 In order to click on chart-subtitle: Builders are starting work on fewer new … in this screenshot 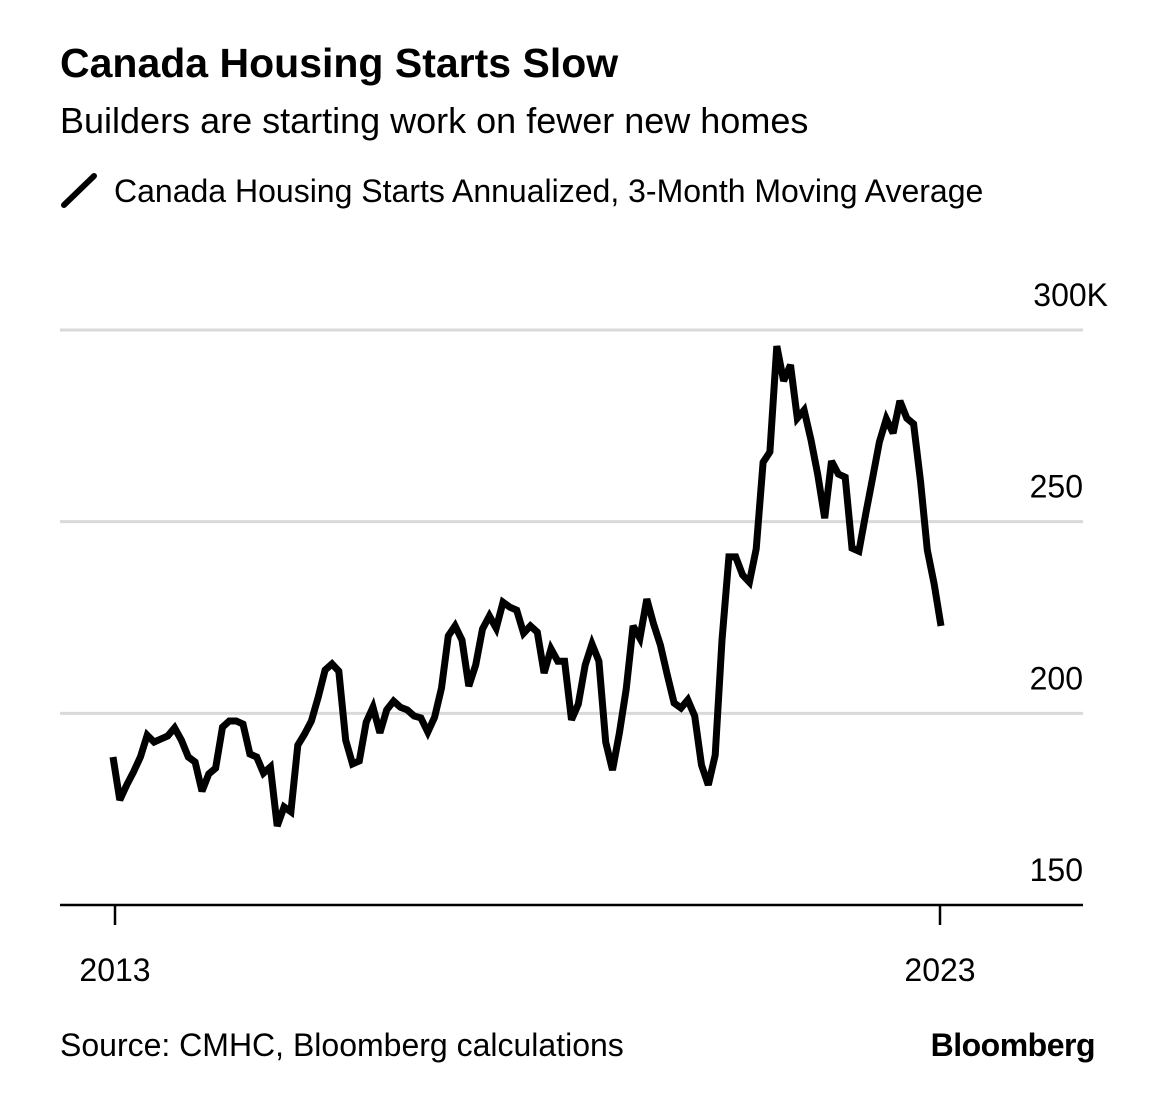, I will do `click(434, 120)`.